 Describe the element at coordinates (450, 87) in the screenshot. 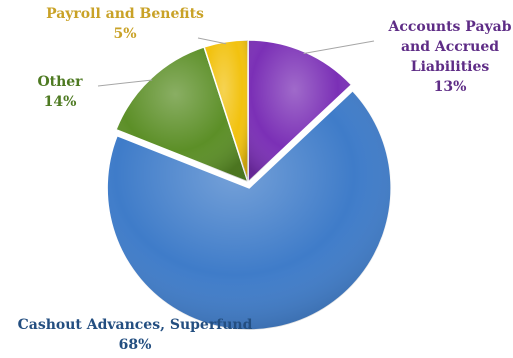

I see `slice-percent: 13%` at that location.